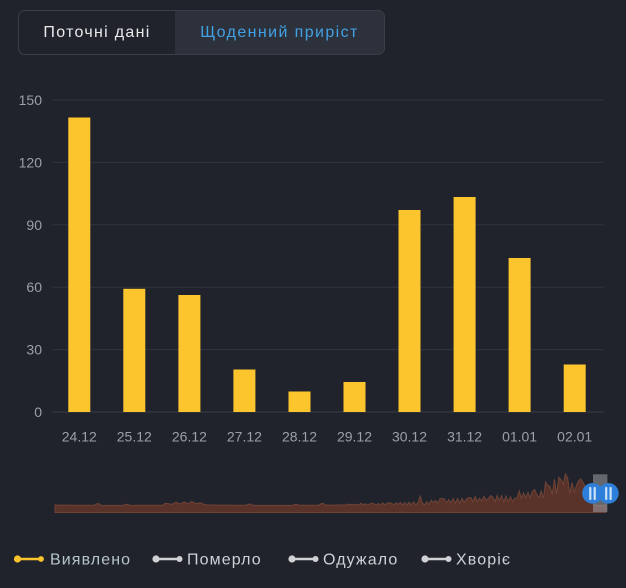  I want to click on svg-text: 25.12, so click(134, 437).